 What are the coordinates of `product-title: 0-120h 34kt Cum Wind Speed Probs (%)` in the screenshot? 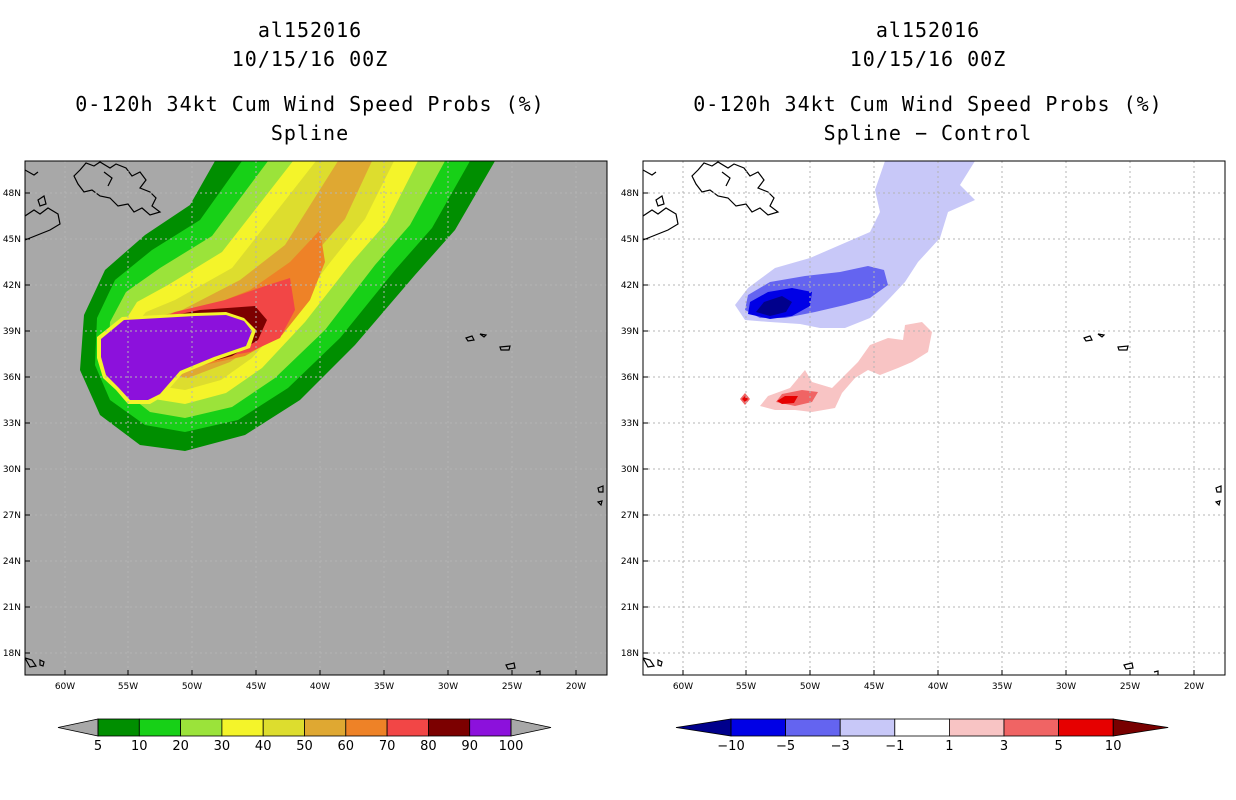 It's located at (928, 104).